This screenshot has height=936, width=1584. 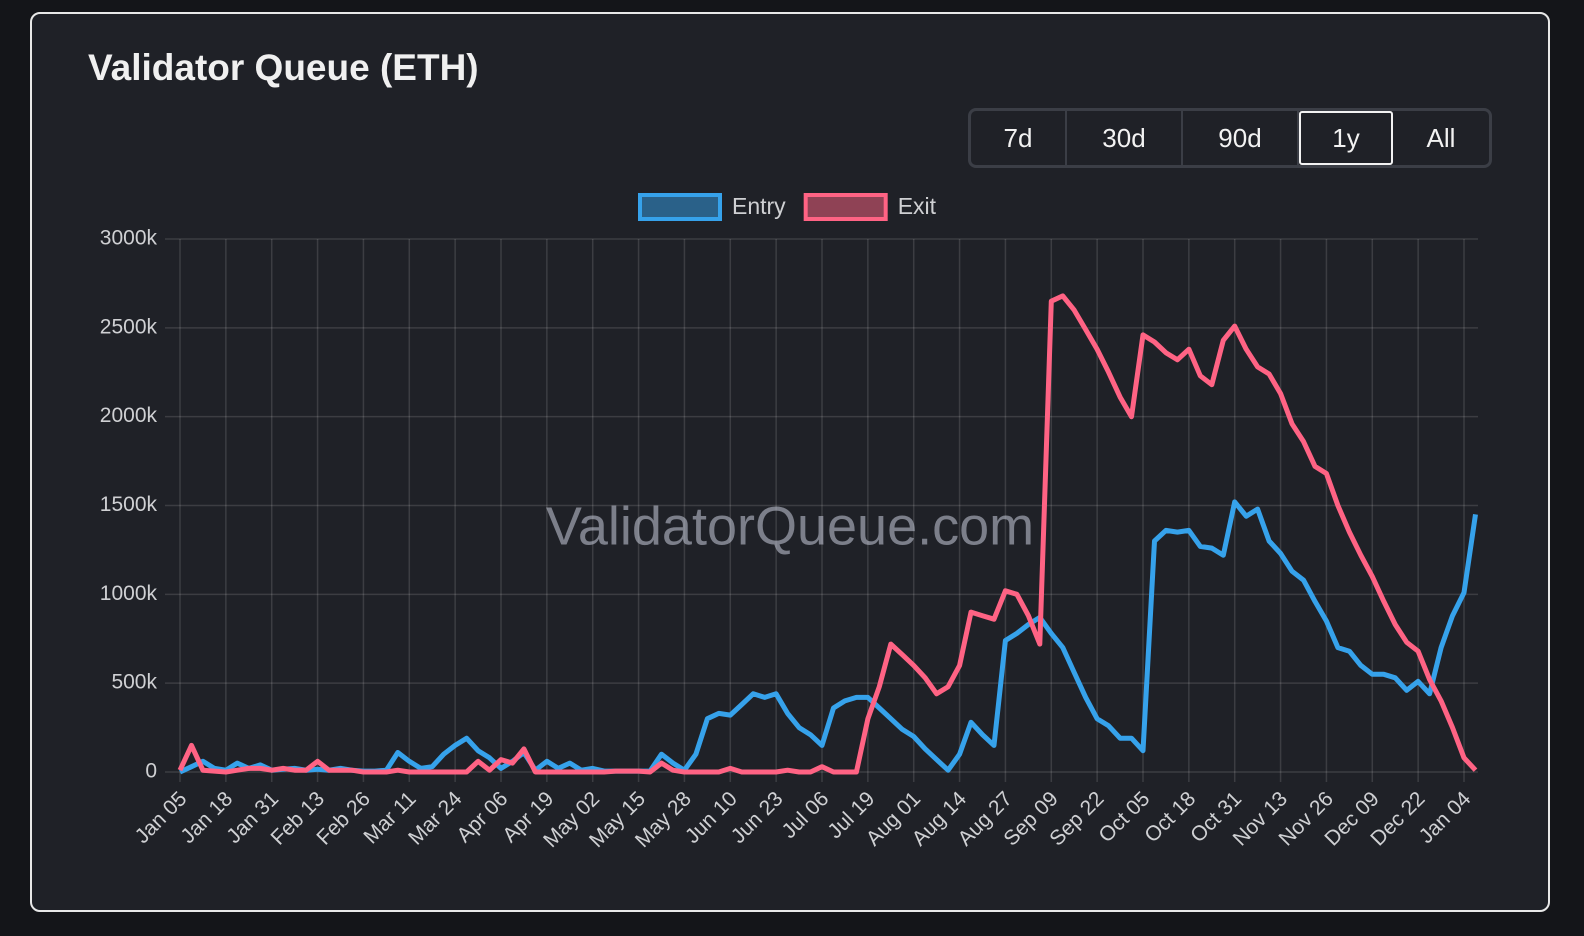 What do you see at coordinates (1170, 817) in the screenshot?
I see `x-tick-label: Oct 18` at bounding box center [1170, 817].